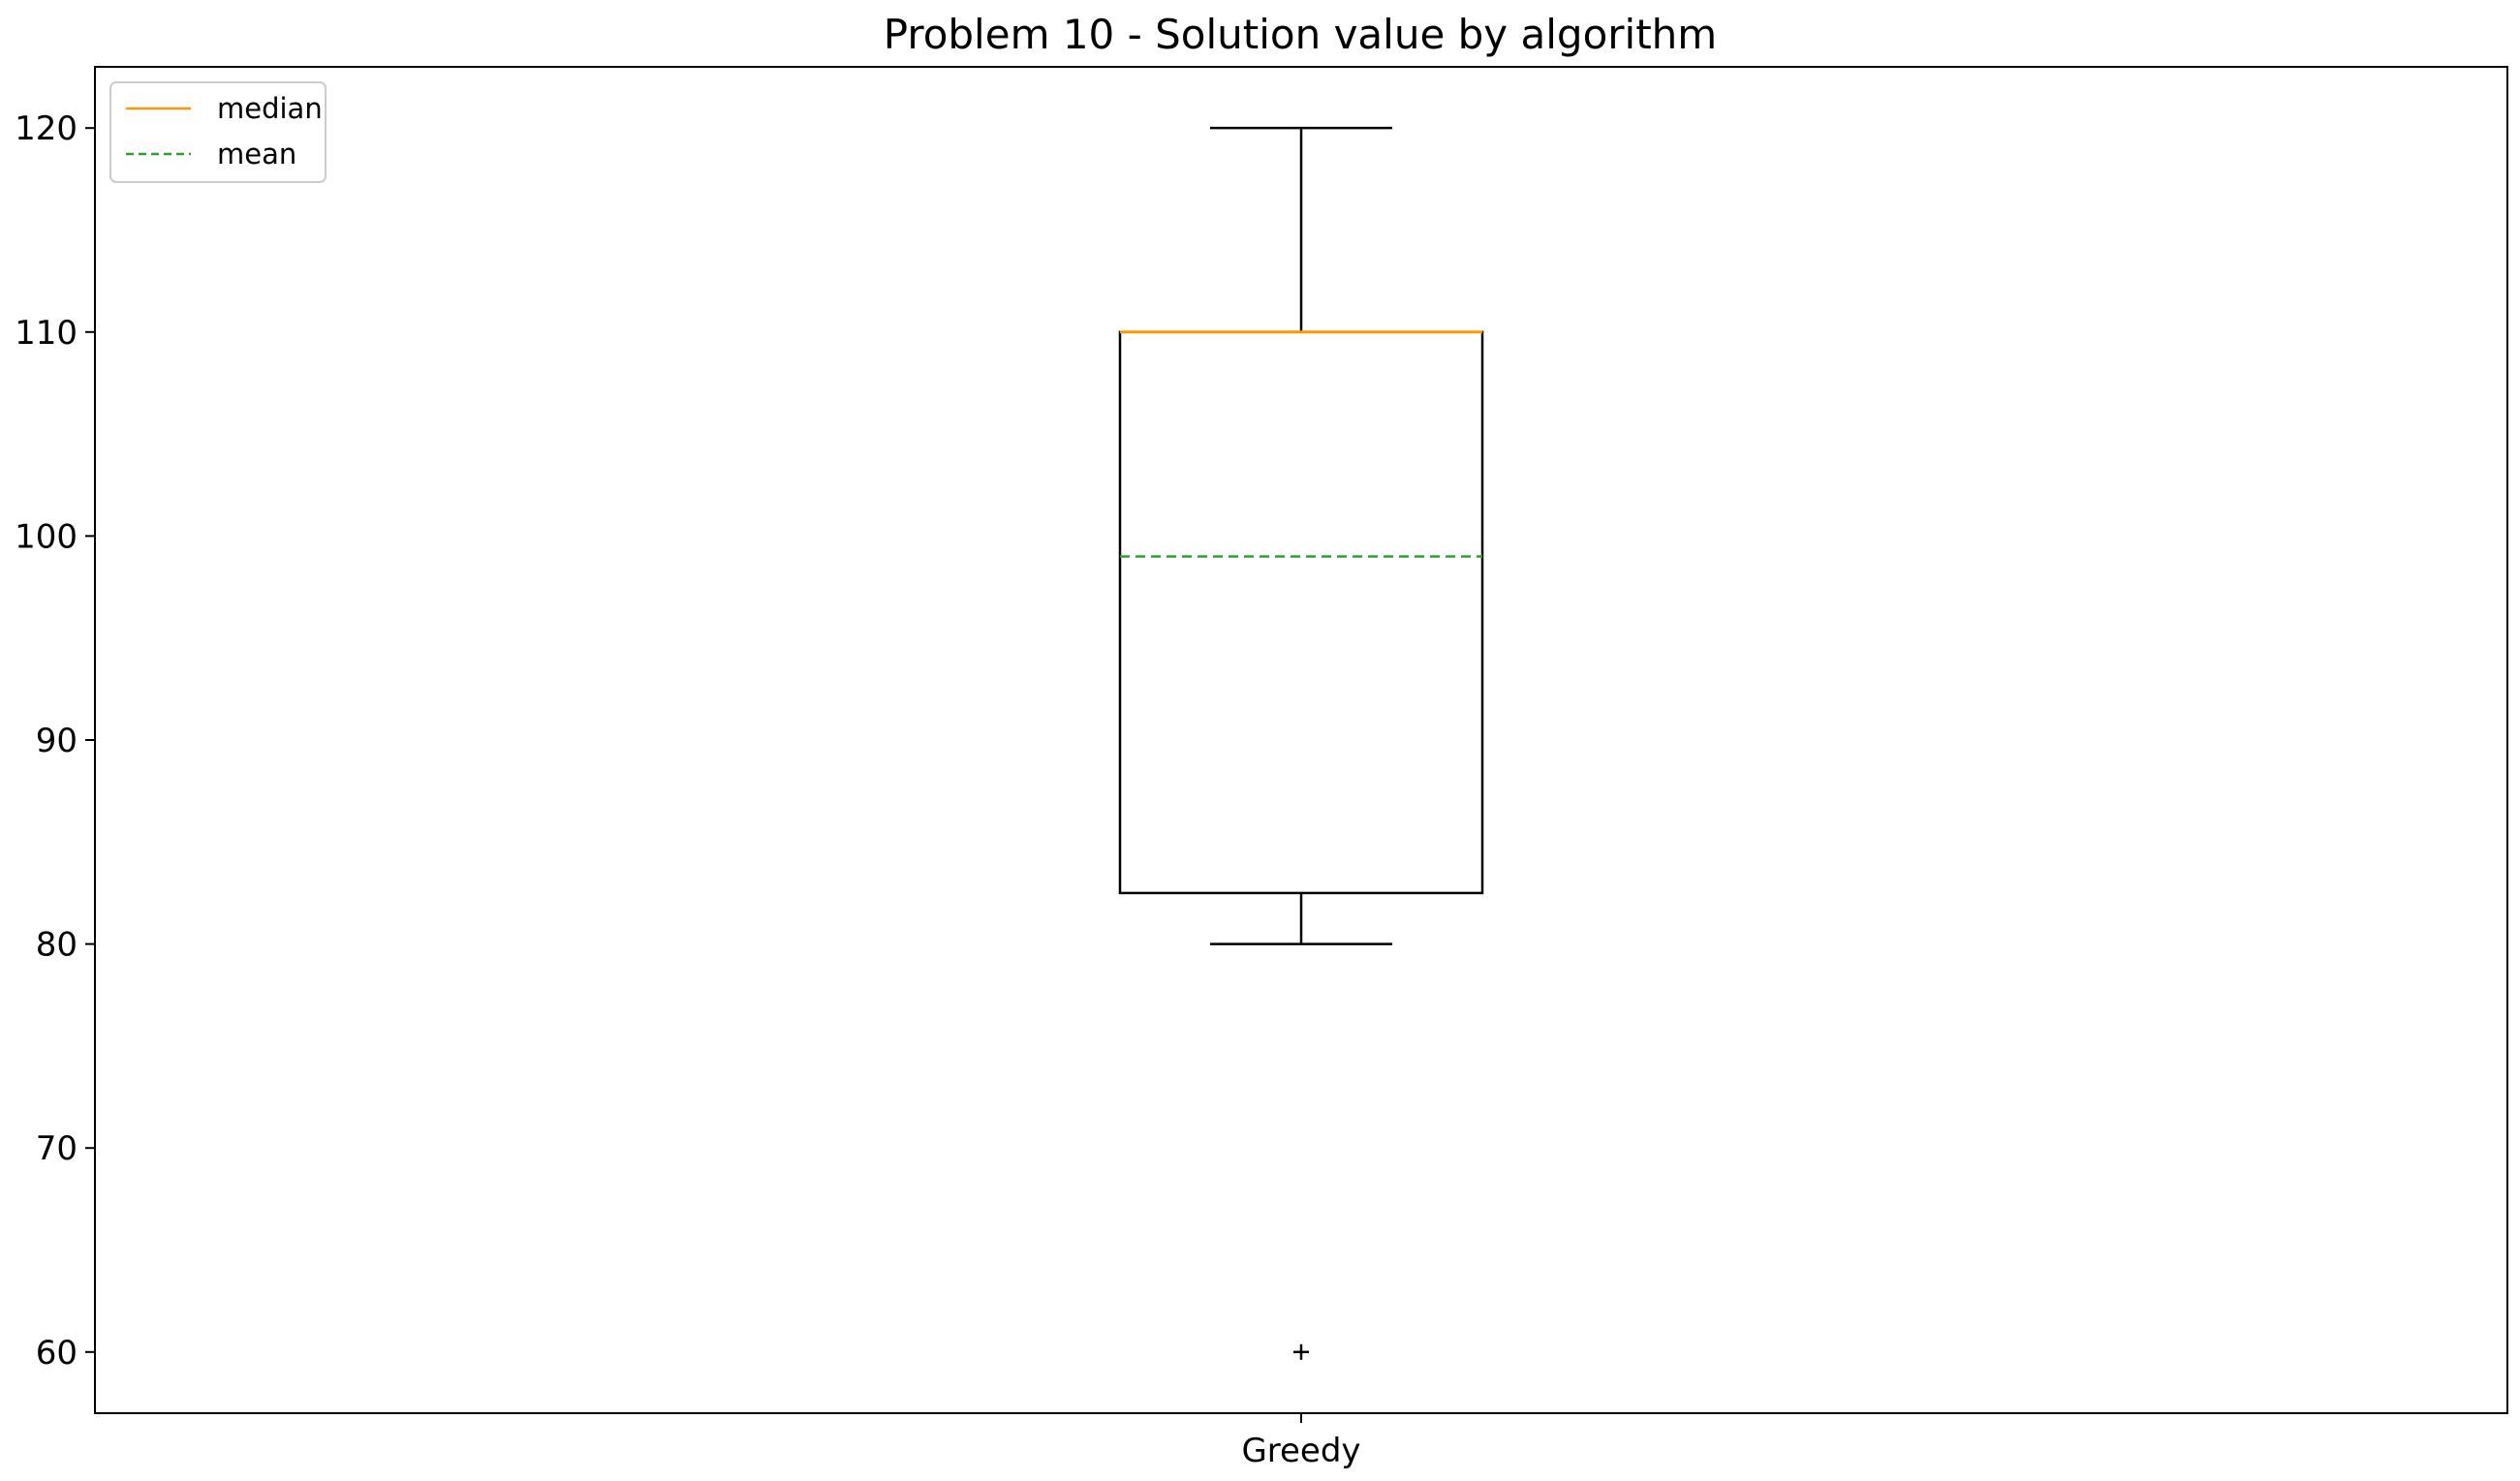 This screenshot has height=1481, width=2520. Describe the element at coordinates (270, 108) in the screenshot. I see `legend-label-median: median` at that location.